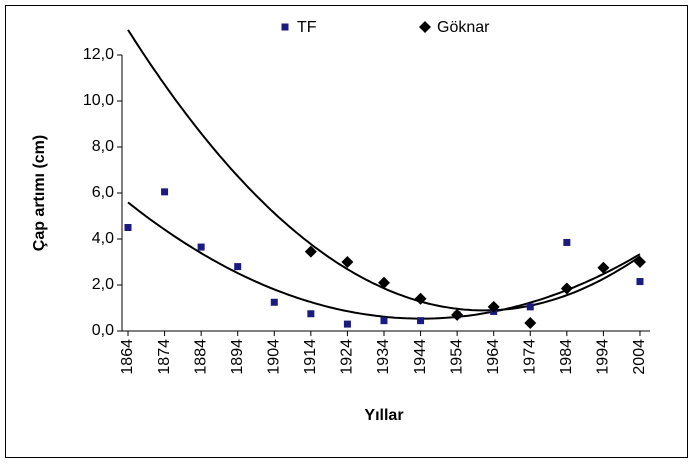 This screenshot has width=693, height=468. I want to click on y-tick-label: 12,0, so click(98, 54).